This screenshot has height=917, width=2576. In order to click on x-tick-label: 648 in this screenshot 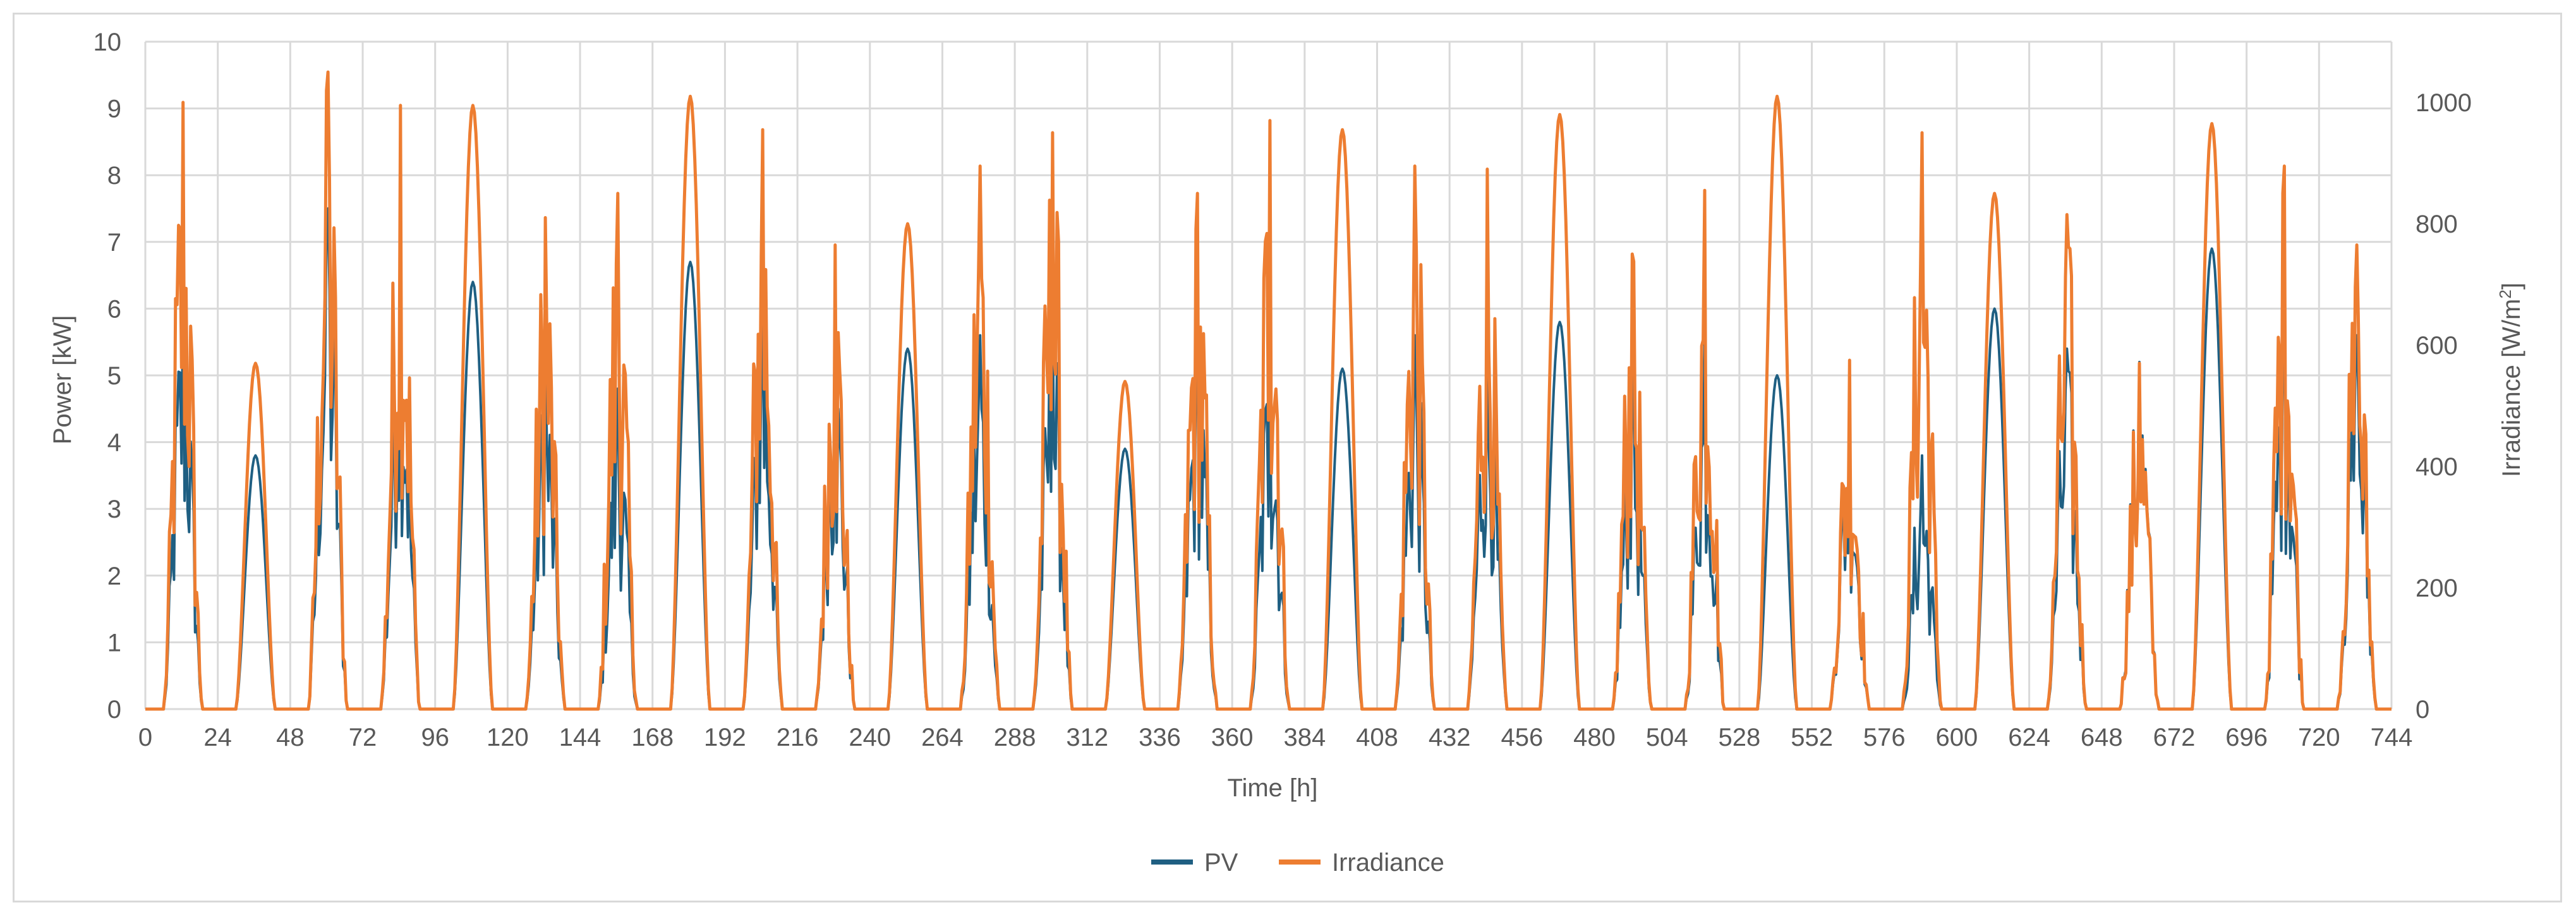, I will do `click(2102, 737)`.